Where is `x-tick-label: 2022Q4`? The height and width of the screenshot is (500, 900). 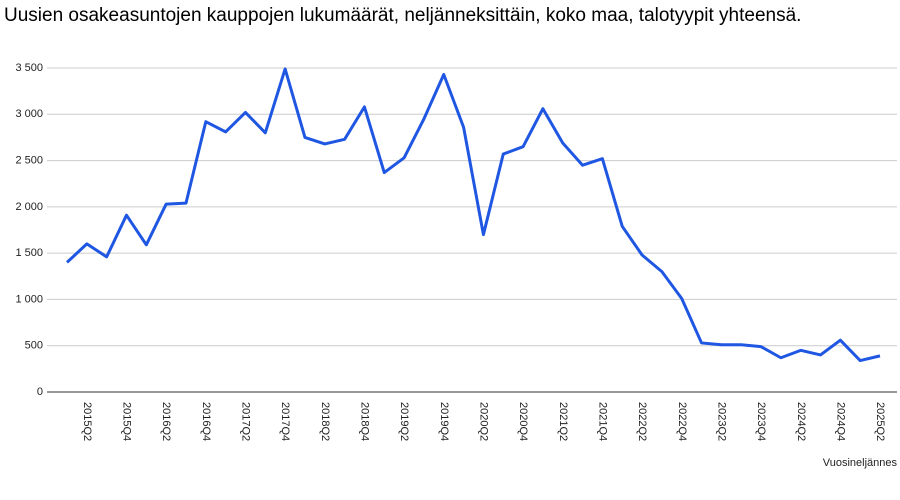
x-tick-label: 2022Q4 is located at coordinates (682, 421).